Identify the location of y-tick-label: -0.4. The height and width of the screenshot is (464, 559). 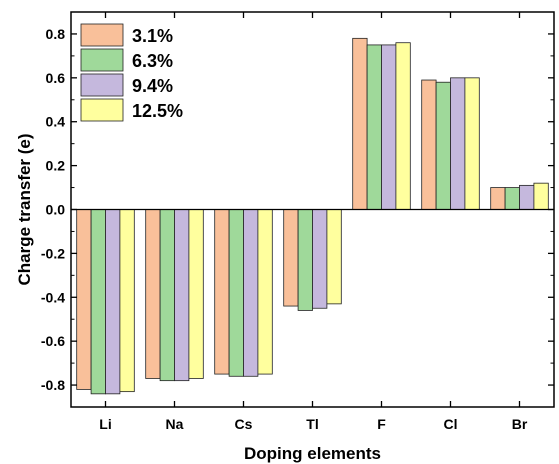
(53, 297).